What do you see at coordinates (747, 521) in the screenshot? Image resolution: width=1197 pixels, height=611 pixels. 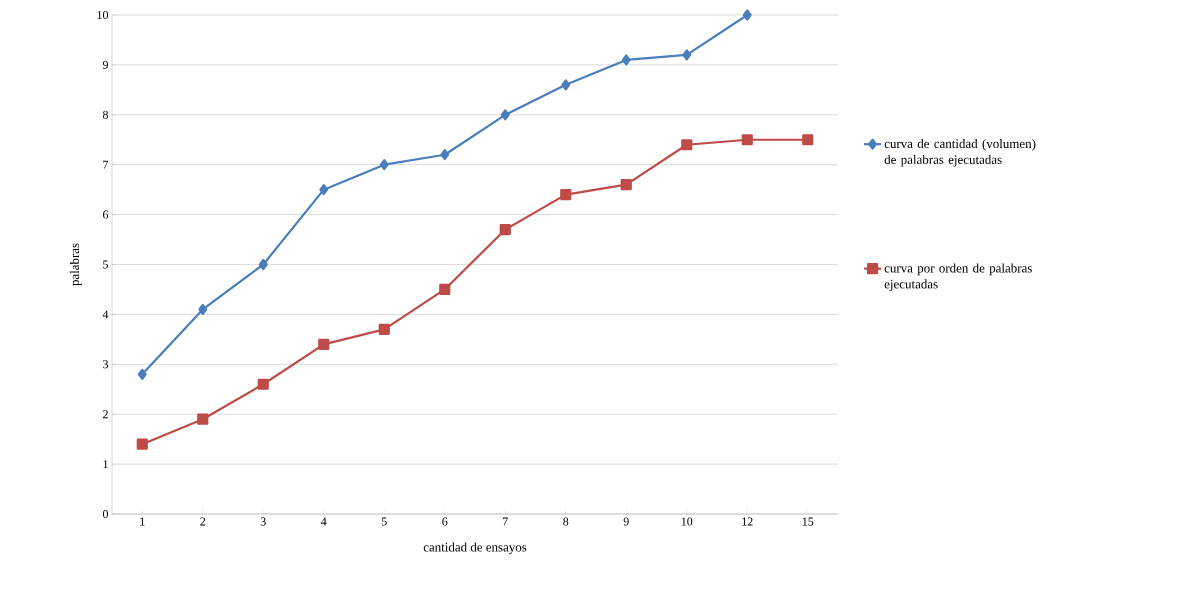 I see `x-tick-label: 12` at bounding box center [747, 521].